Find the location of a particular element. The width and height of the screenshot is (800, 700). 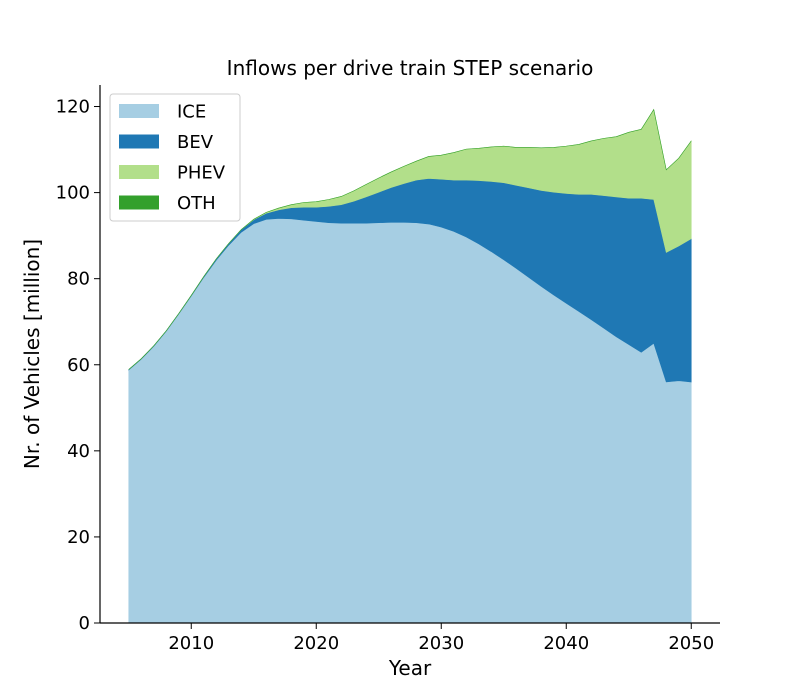

y-tick-label: 40 is located at coordinates (78, 451).